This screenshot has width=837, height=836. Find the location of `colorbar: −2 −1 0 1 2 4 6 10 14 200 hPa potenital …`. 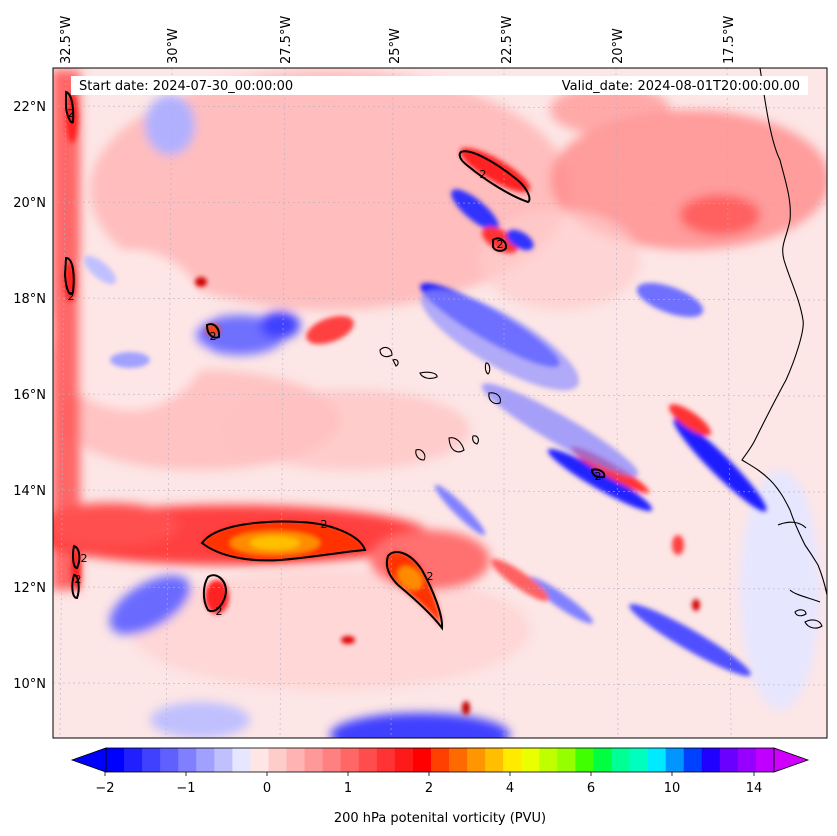

colorbar: −2 −1 0 1 2 4 6 10 14 200 hPa potenital … is located at coordinates (440, 786).